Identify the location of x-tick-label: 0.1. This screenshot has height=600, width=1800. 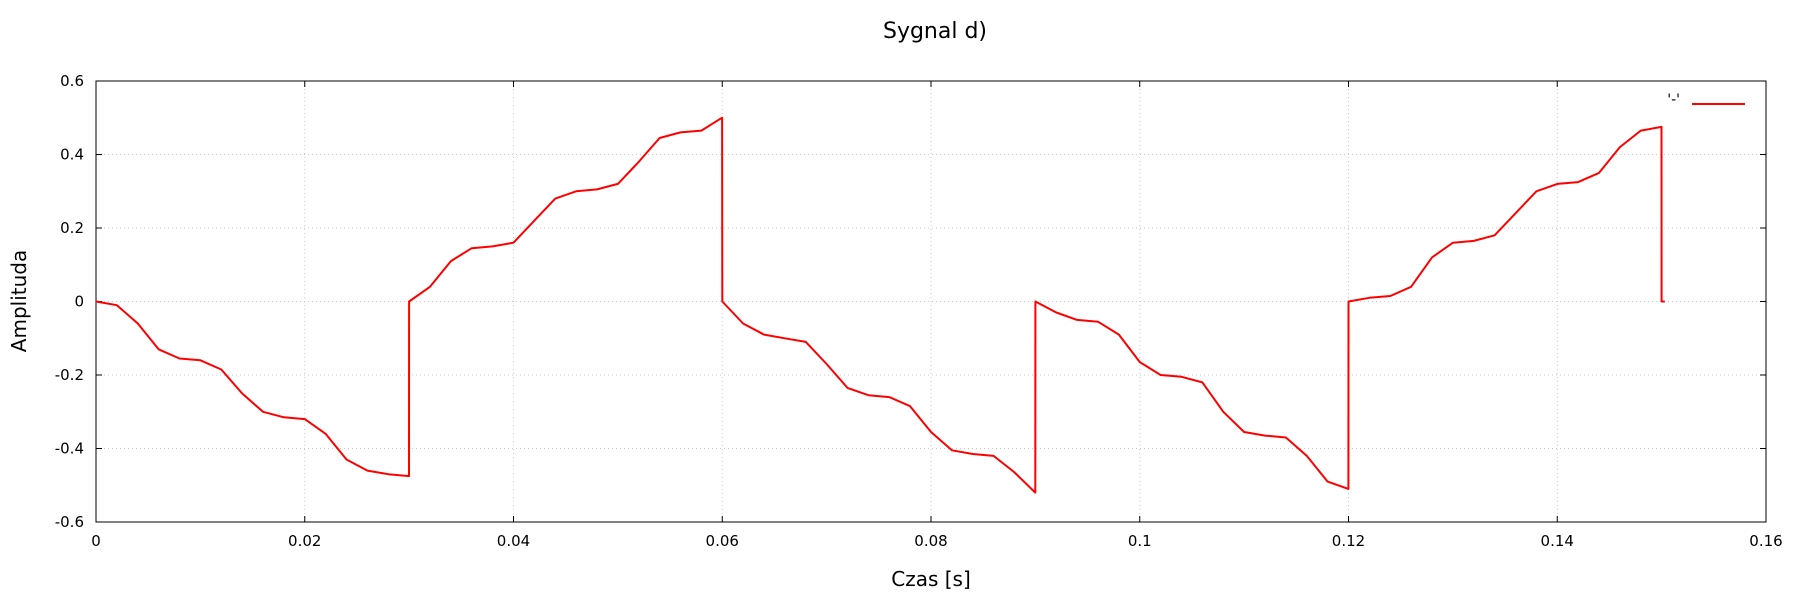
(1140, 541).